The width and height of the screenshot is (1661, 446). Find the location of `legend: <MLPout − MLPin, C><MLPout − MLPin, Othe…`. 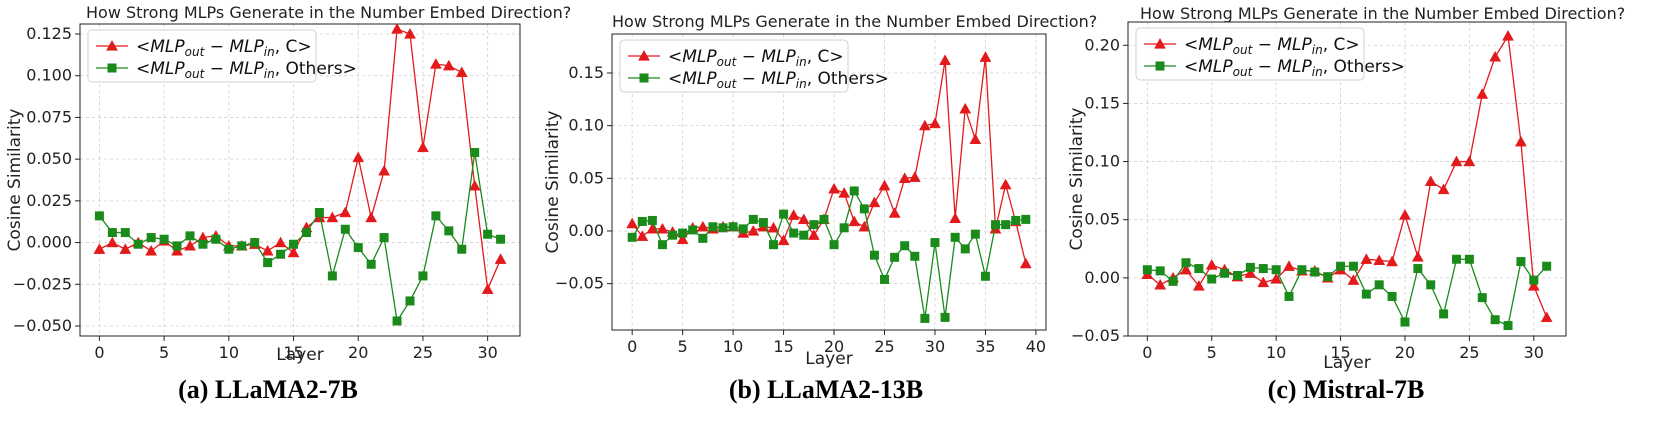

legend: <MLPout − MLPin, C><MLPout − MLPin, Othe… is located at coordinates (754, 66).